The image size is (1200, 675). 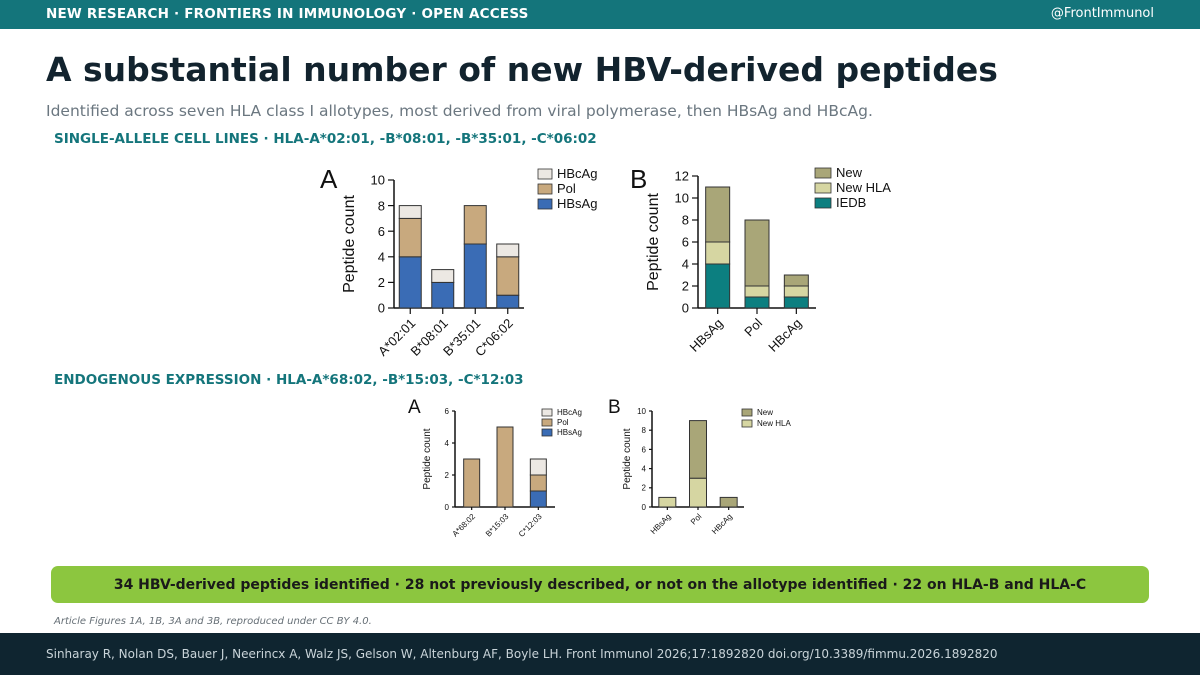 What do you see at coordinates (823, 203) in the screenshot?
I see `legend-swatch-iedb` at bounding box center [823, 203].